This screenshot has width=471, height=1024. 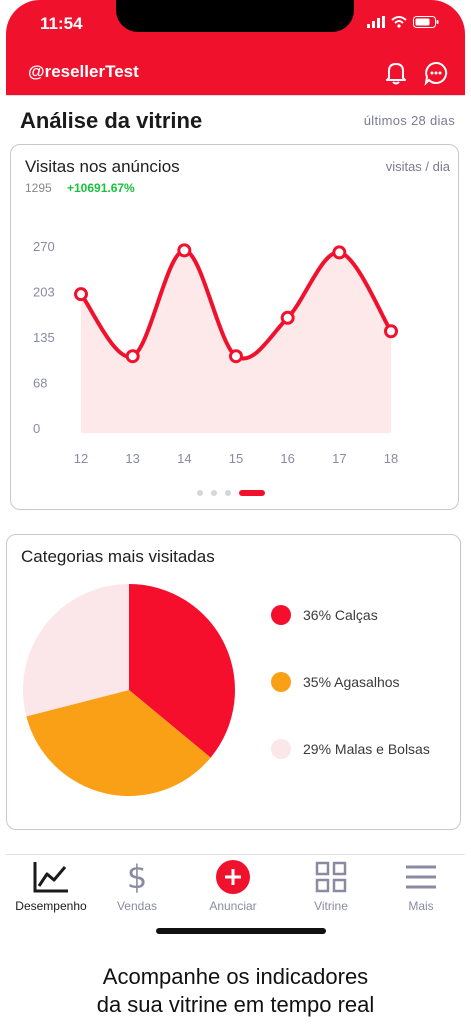 What do you see at coordinates (44, 337) in the screenshot?
I see `y-tick-label: 135` at bounding box center [44, 337].